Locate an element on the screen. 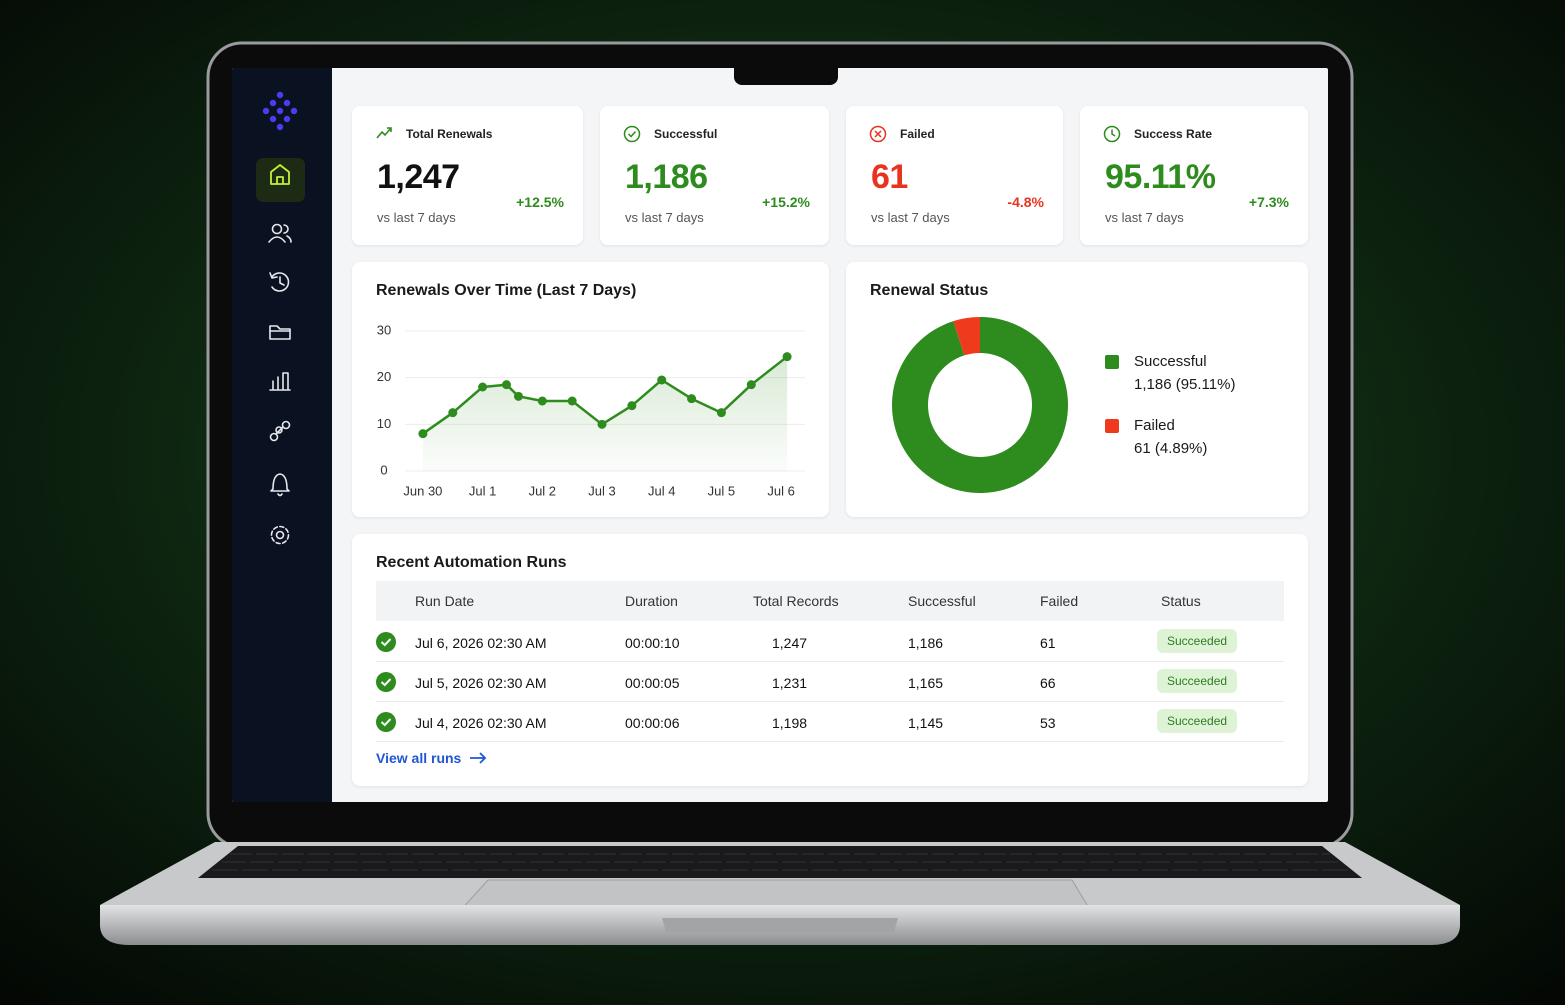 Image resolution: width=1565 pixels, height=1005 pixels. kpi-change: +12.5% is located at coordinates (540, 202).